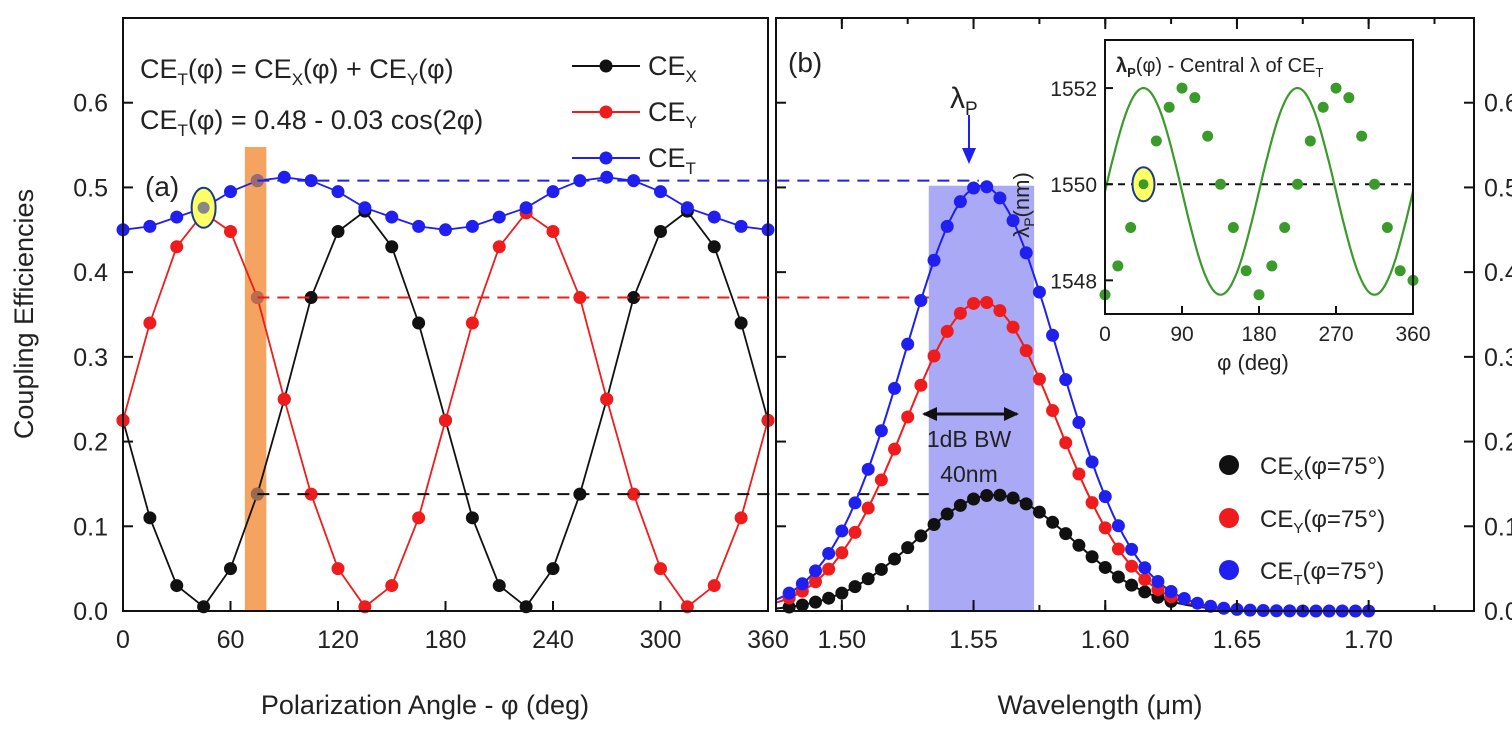 Image resolution: width=1512 pixels, height=735 pixels. What do you see at coordinates (805, 62) in the screenshot?
I see `panel-b-label: (b)` at bounding box center [805, 62].